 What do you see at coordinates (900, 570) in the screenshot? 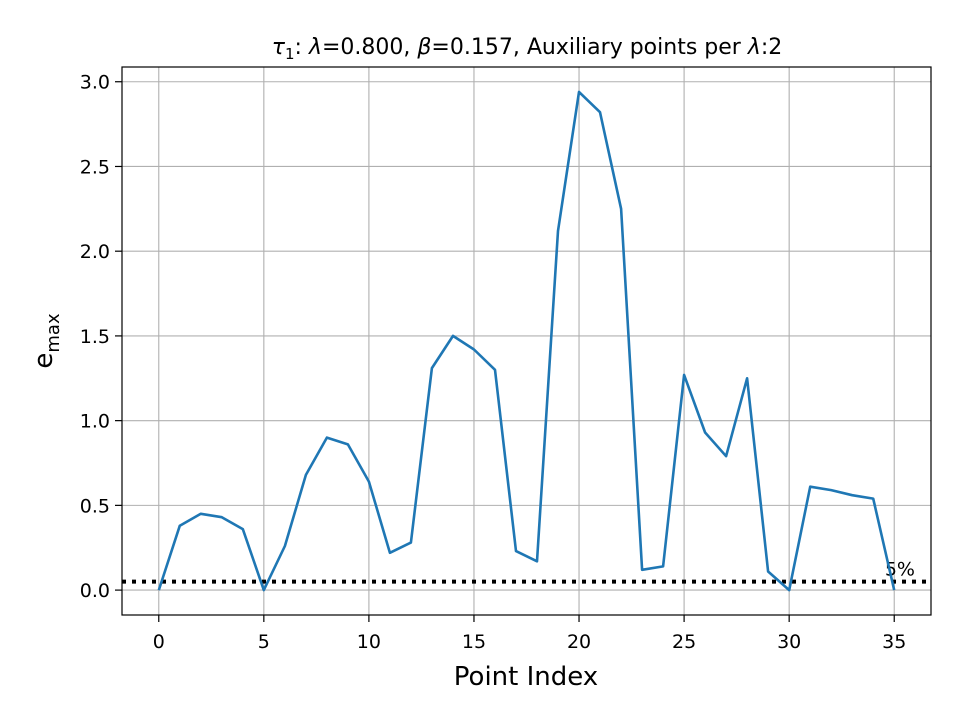
I see `threshold-label: 5%` at bounding box center [900, 570].